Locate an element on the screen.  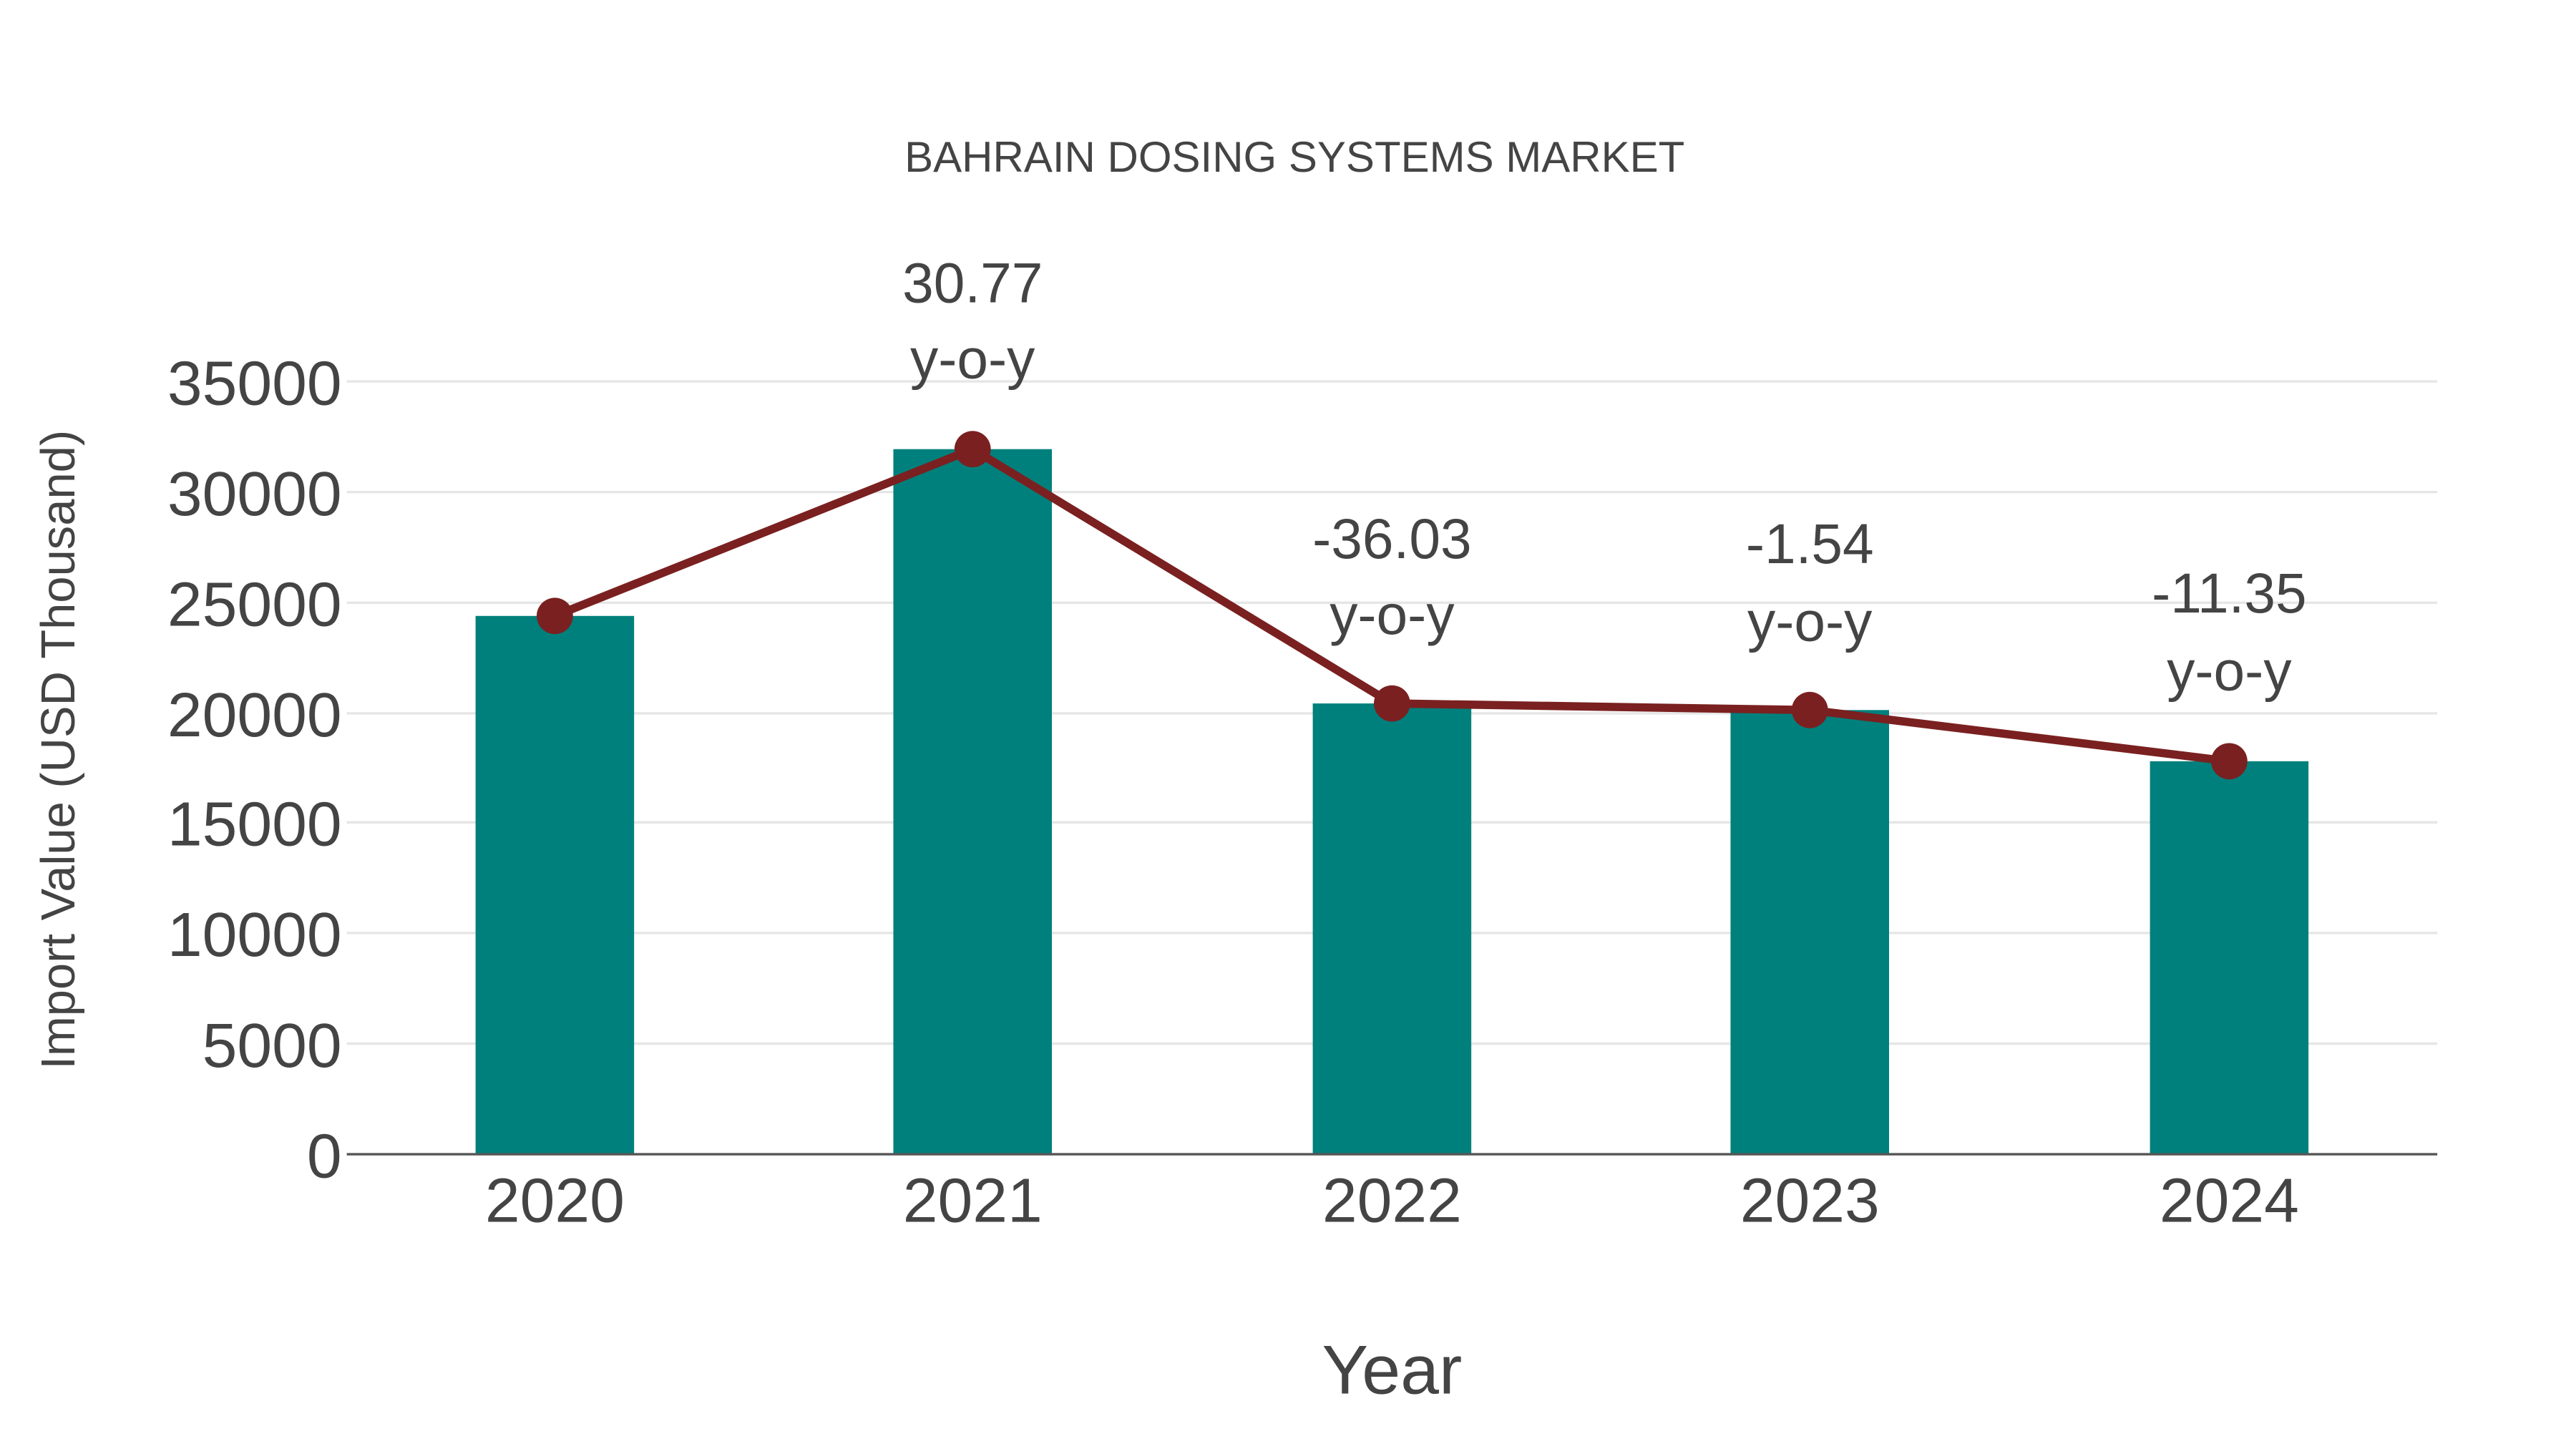
x-axis-ticks: 2020 2021 2022 2023 2024 is located at coordinates (1392, 1201).